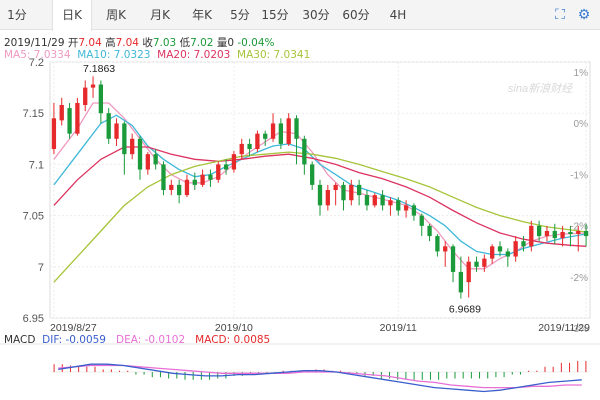 Image resolution: width=600 pixels, height=400 pixels. Describe the element at coordinates (74, 340) in the screenshot. I see `dif-legend: DIF: -0.0059` at that location.